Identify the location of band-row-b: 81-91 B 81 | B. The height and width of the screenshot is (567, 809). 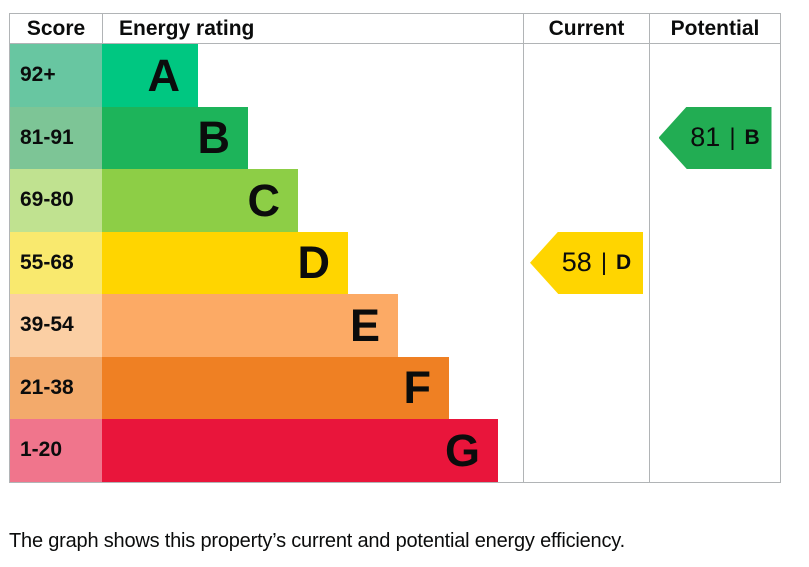
(395, 137).